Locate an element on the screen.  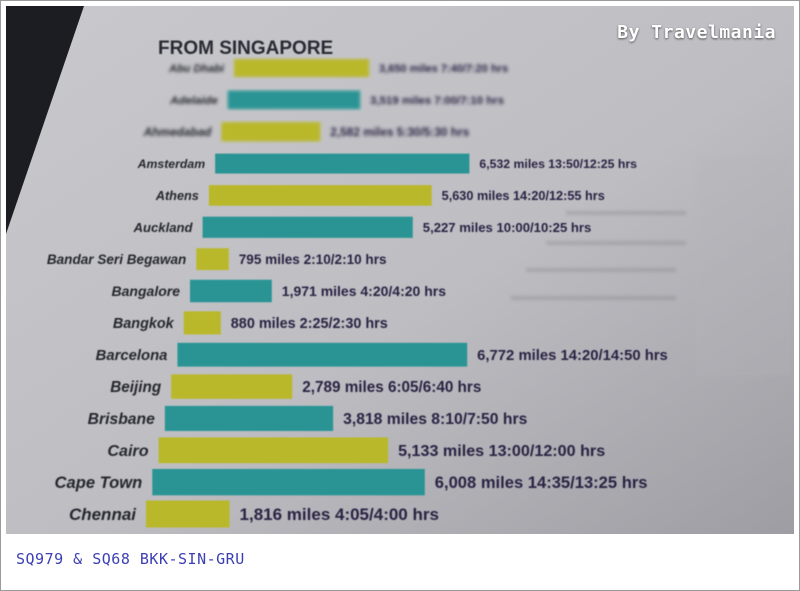
category-label: Bandar Seri Begawan is located at coordinates (116, 259).